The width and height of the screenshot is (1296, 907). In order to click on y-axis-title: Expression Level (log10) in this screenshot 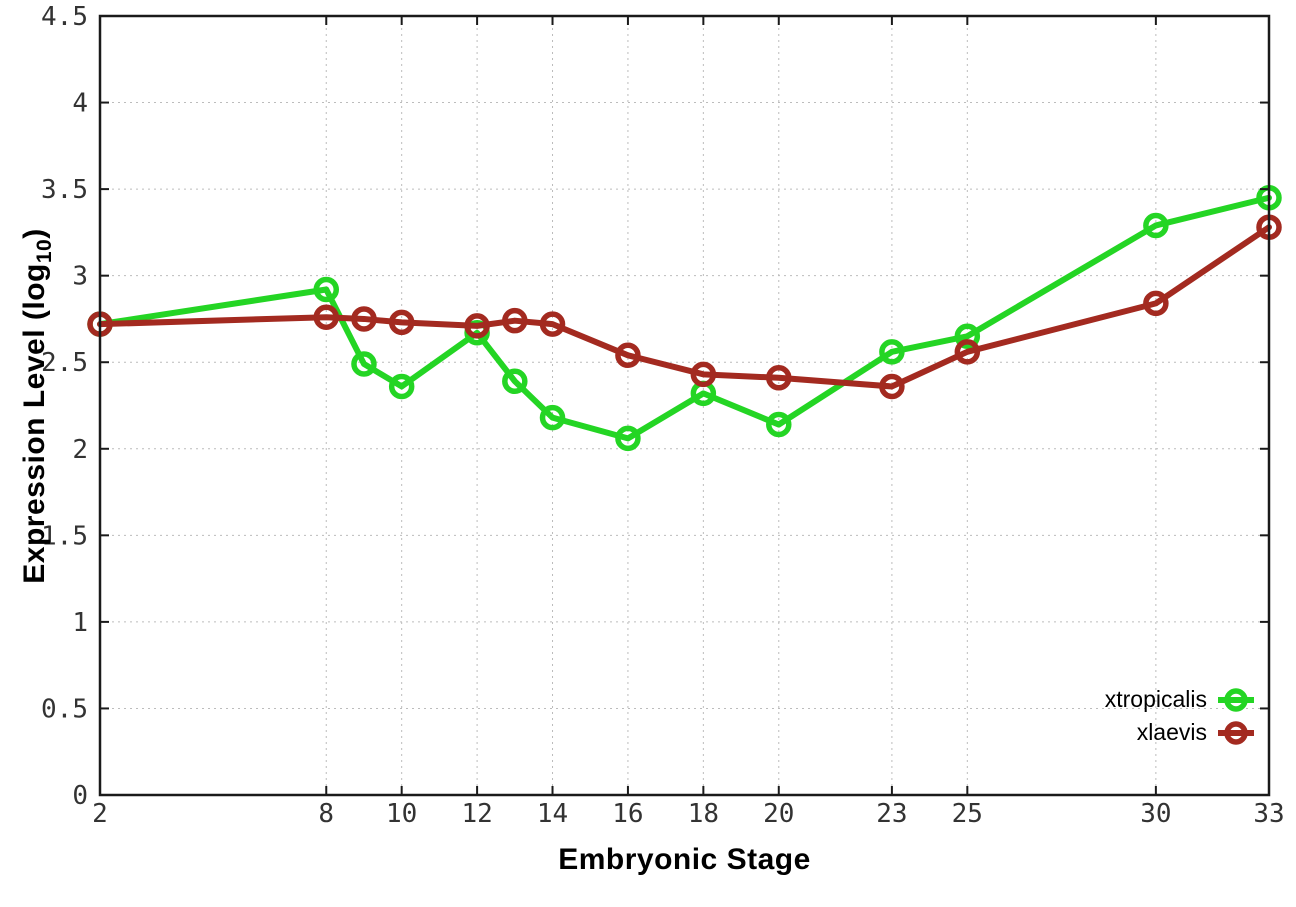, I will do `click(38, 406)`.